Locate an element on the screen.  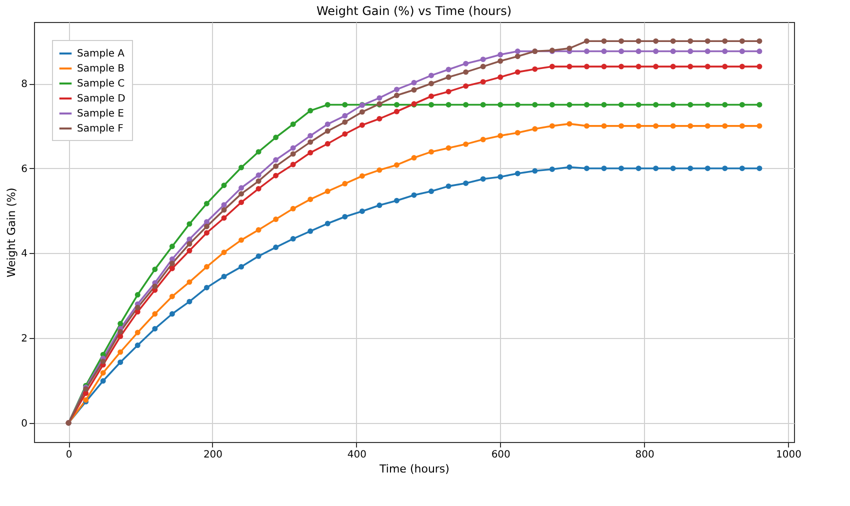
x-tick-label: 0 is located at coordinates (69, 455).